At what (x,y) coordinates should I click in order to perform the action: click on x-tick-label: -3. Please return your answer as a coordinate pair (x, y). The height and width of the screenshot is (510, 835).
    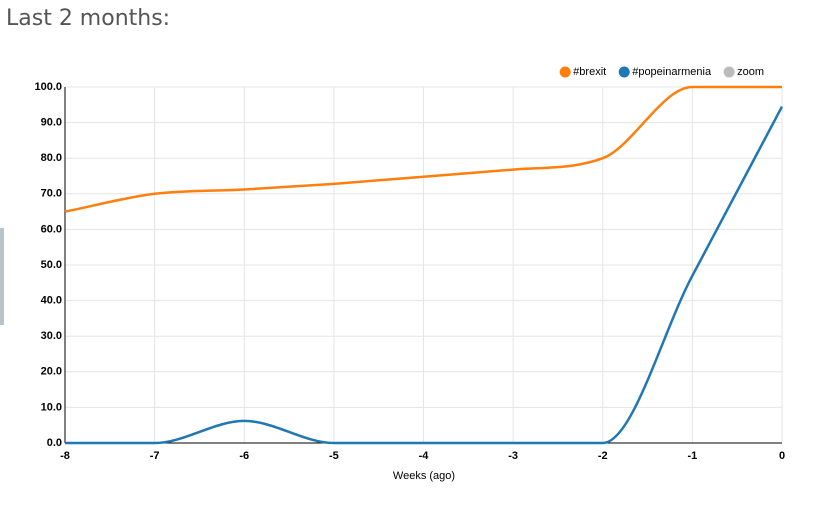
    Looking at the image, I should click on (513, 456).